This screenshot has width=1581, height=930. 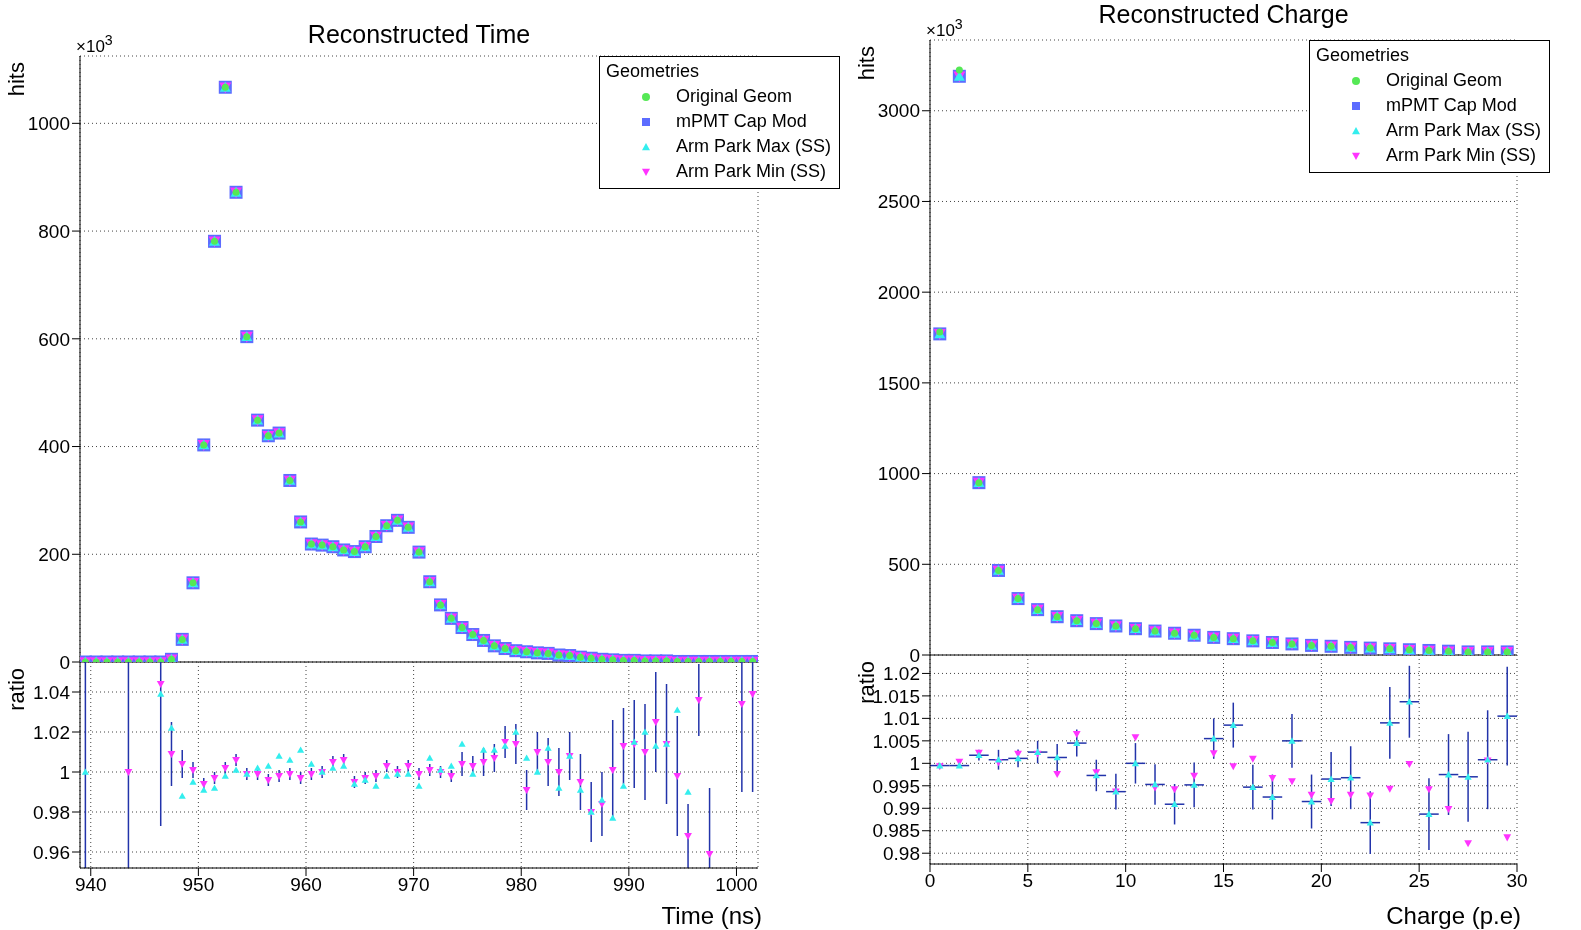 What do you see at coordinates (54, 447) in the screenshot?
I see `y-tick-label: 400` at bounding box center [54, 447].